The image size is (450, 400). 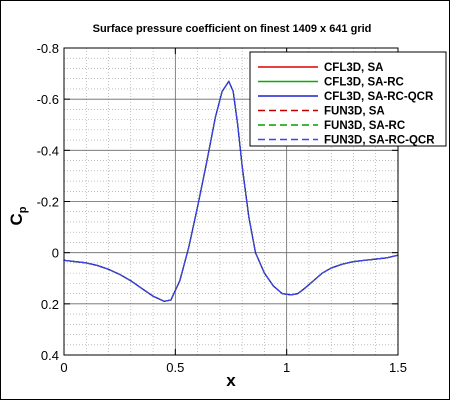 I want to click on y-axis-label: Cp, so click(x=18, y=215).